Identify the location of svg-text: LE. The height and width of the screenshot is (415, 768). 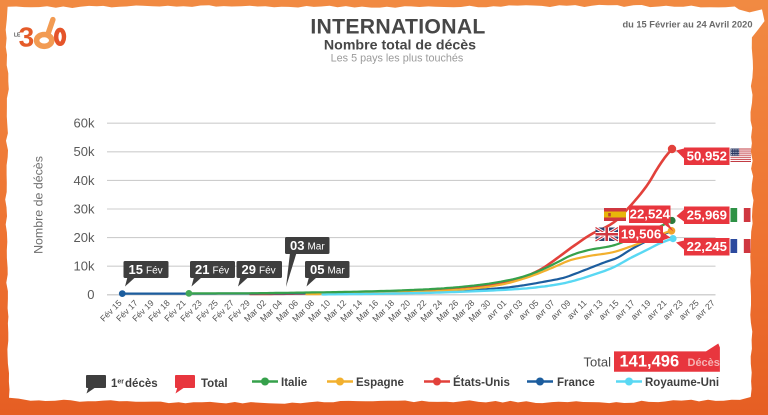
(17, 36).